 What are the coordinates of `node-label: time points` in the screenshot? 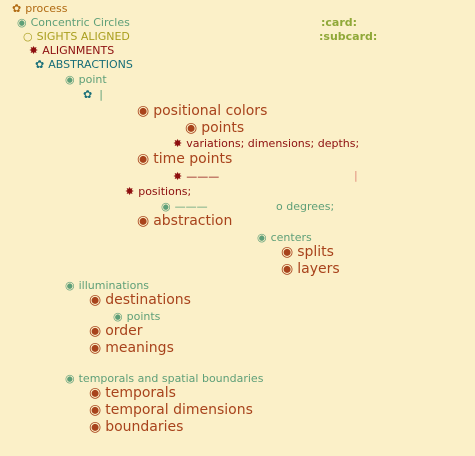 It's located at (193, 159).